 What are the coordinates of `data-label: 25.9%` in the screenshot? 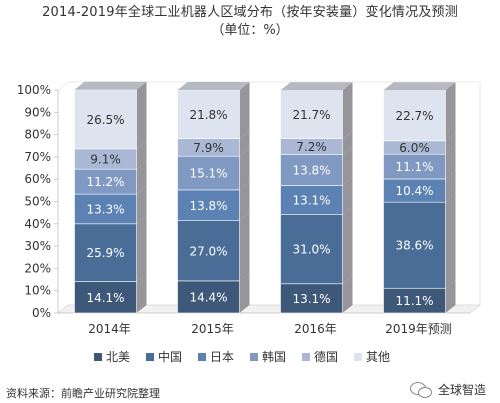 It's located at (105, 253).